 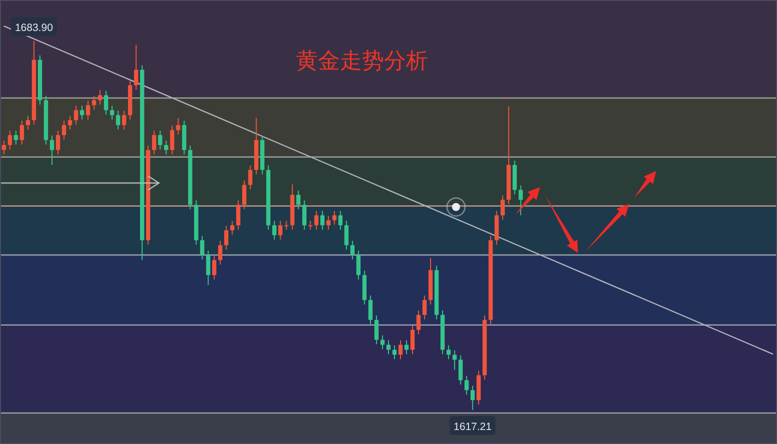 I want to click on annotation: 1617.21, so click(x=473, y=427).